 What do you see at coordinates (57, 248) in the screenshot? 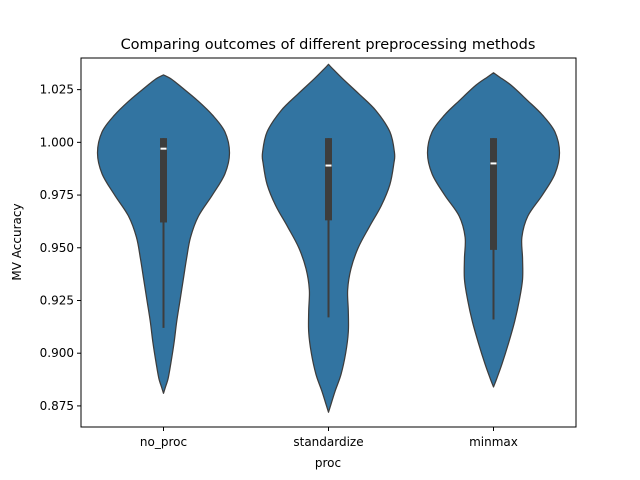
I see `y-tick-label: 0.950` at bounding box center [57, 248].